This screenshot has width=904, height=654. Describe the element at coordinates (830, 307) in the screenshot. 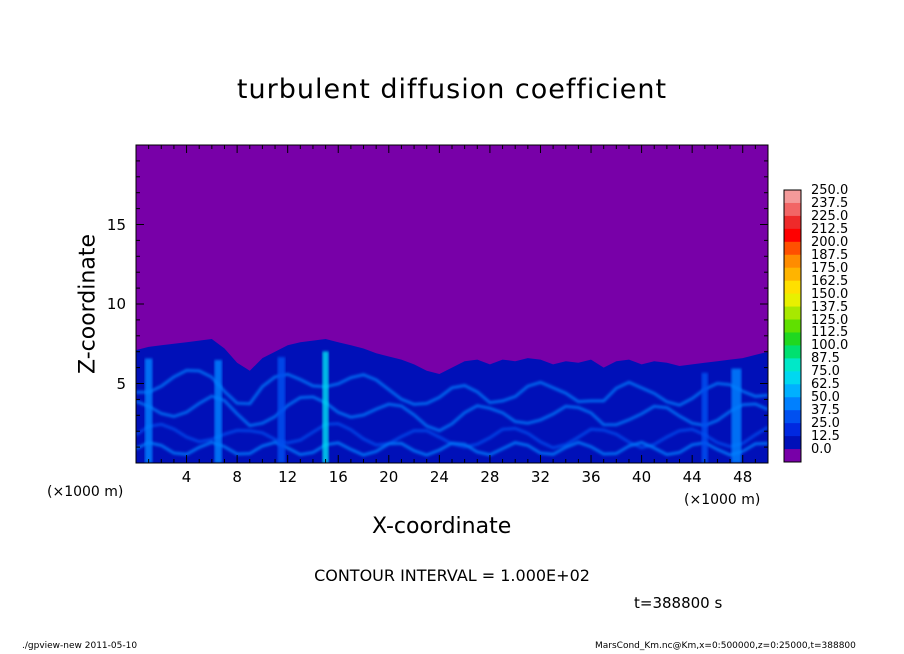

I see `colorbar-label: 137.5` at that location.